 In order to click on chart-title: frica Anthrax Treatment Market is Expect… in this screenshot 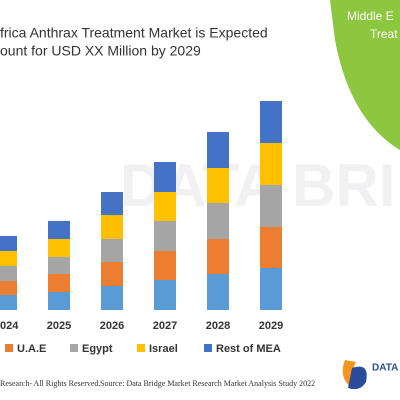, I will do `click(134, 33)`.